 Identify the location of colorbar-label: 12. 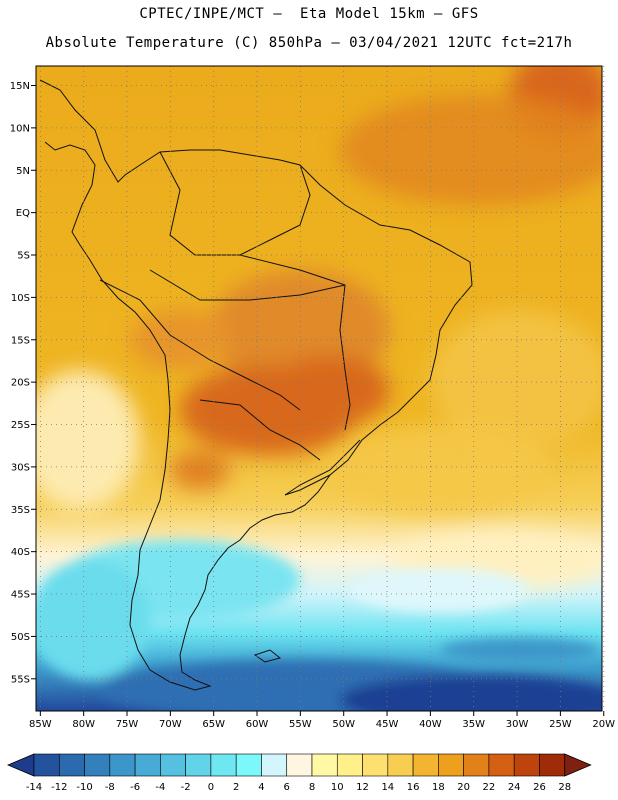
(362, 787).